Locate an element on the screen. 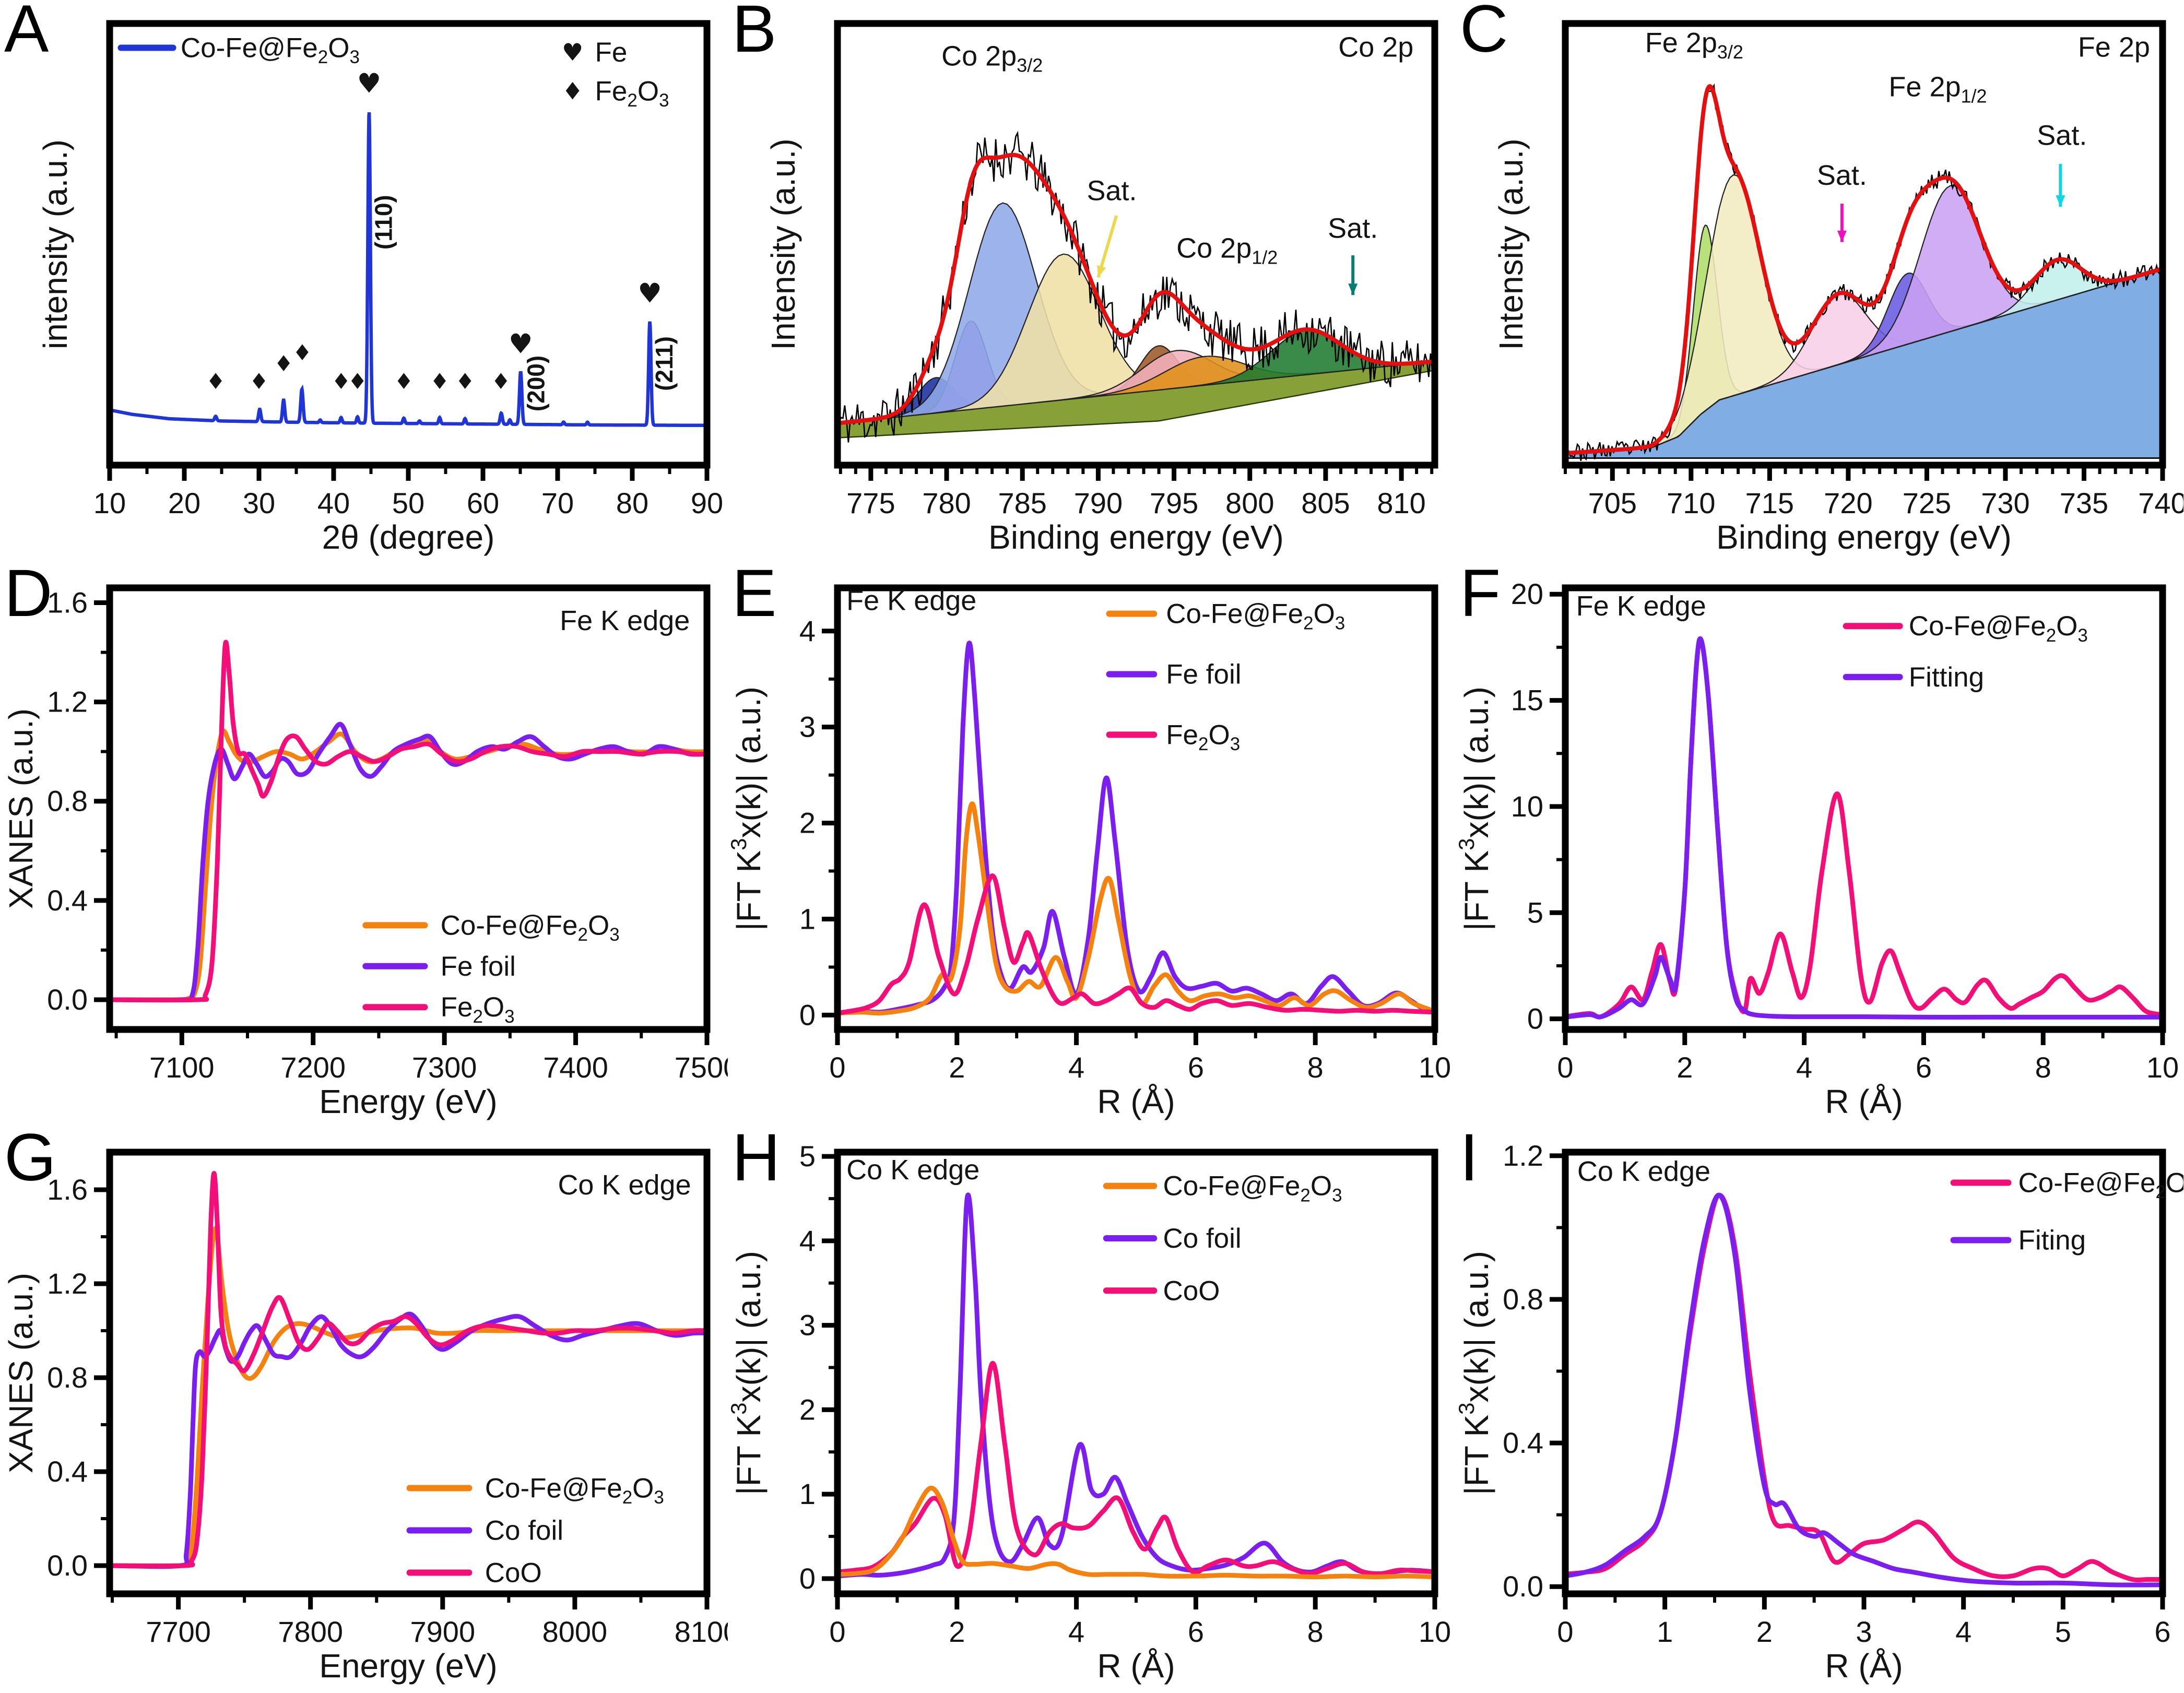 This screenshot has height=1693, width=2184. x-tick-label: 20 is located at coordinates (184, 503).